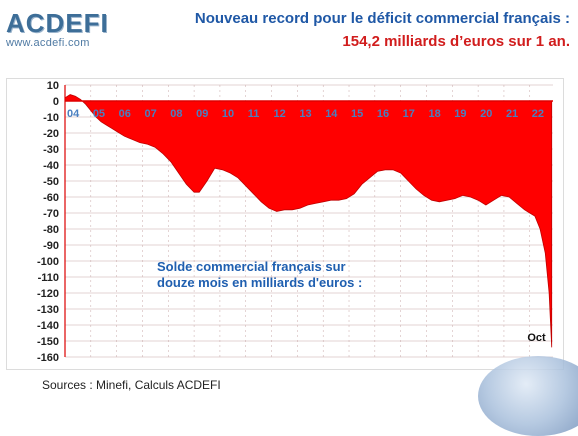  I want to click on logo-text: ACDEFI, so click(57, 23).